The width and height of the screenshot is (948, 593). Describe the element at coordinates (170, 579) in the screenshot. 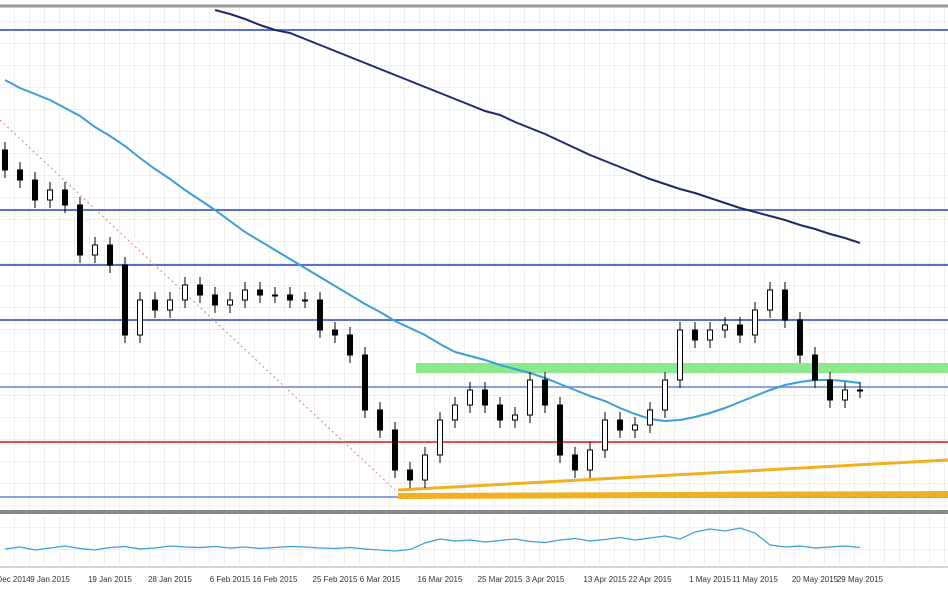

I see `x-tick-label: 28 Jan 2015` at that location.